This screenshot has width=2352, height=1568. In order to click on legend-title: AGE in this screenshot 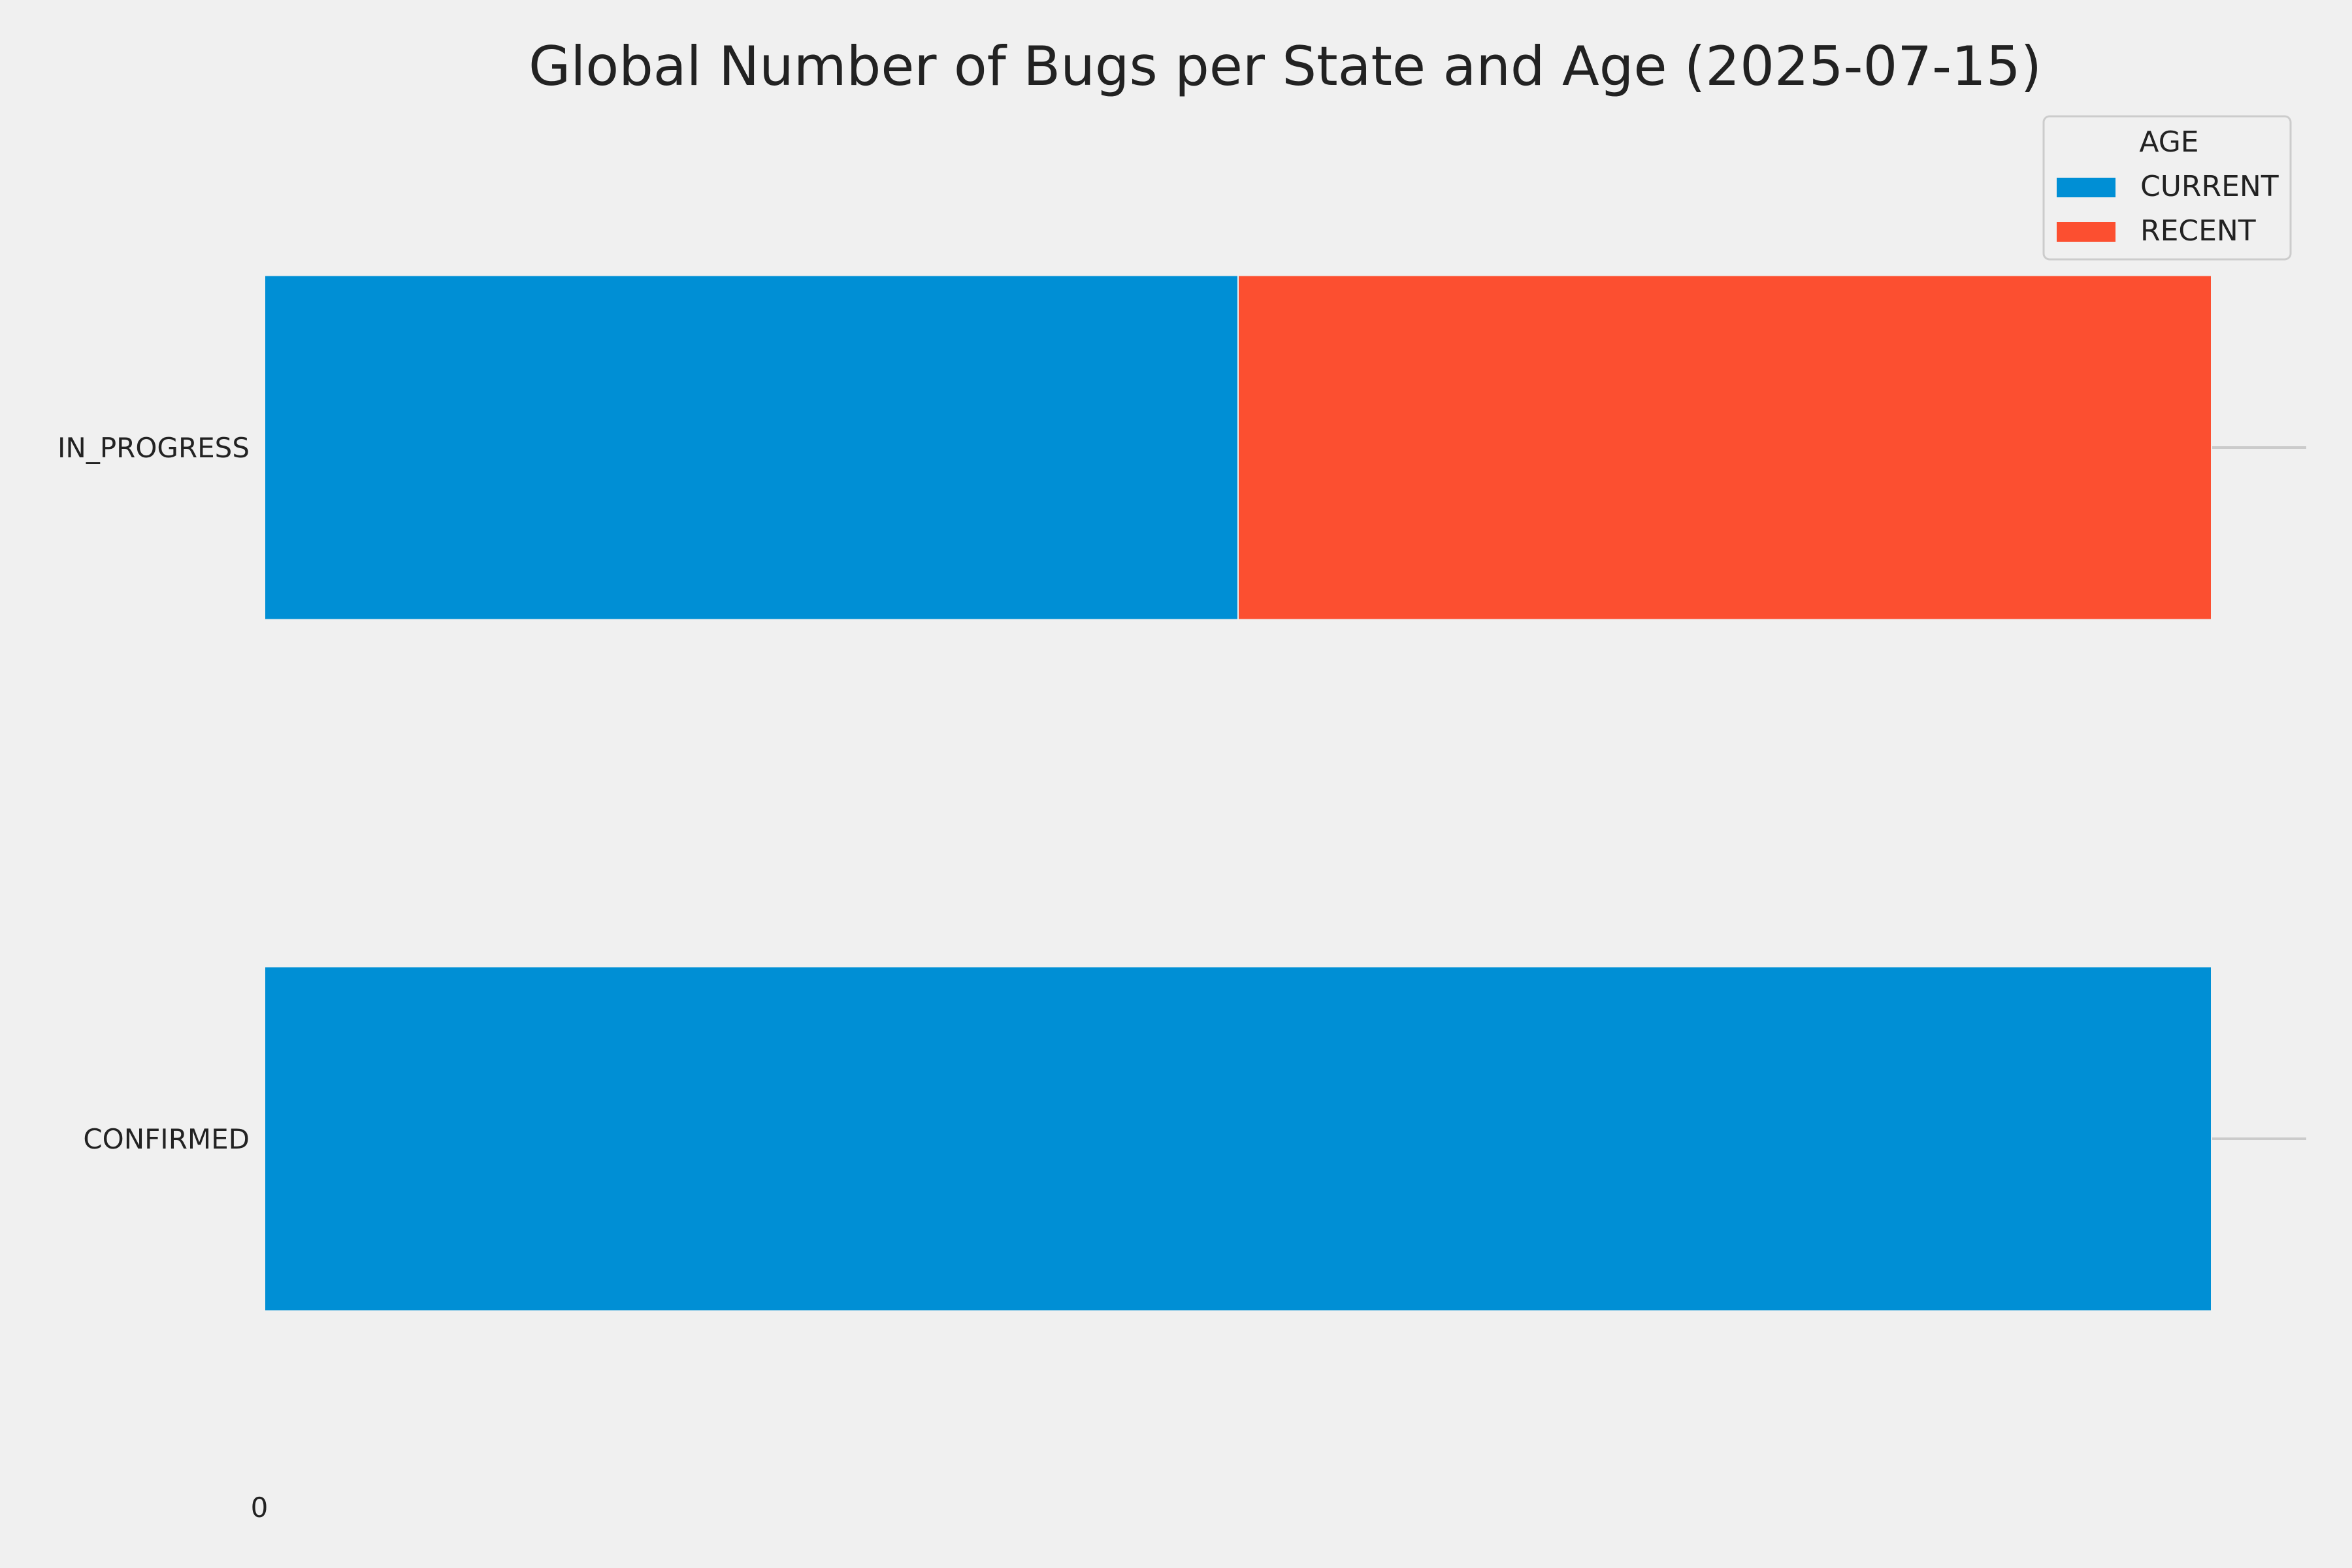, I will do `click(2168, 142)`.